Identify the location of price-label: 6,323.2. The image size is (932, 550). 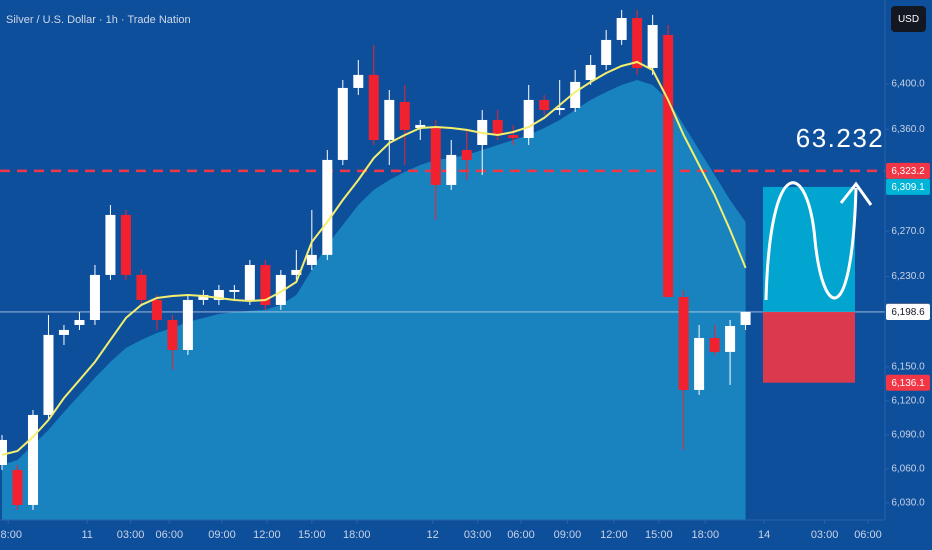
(908, 171).